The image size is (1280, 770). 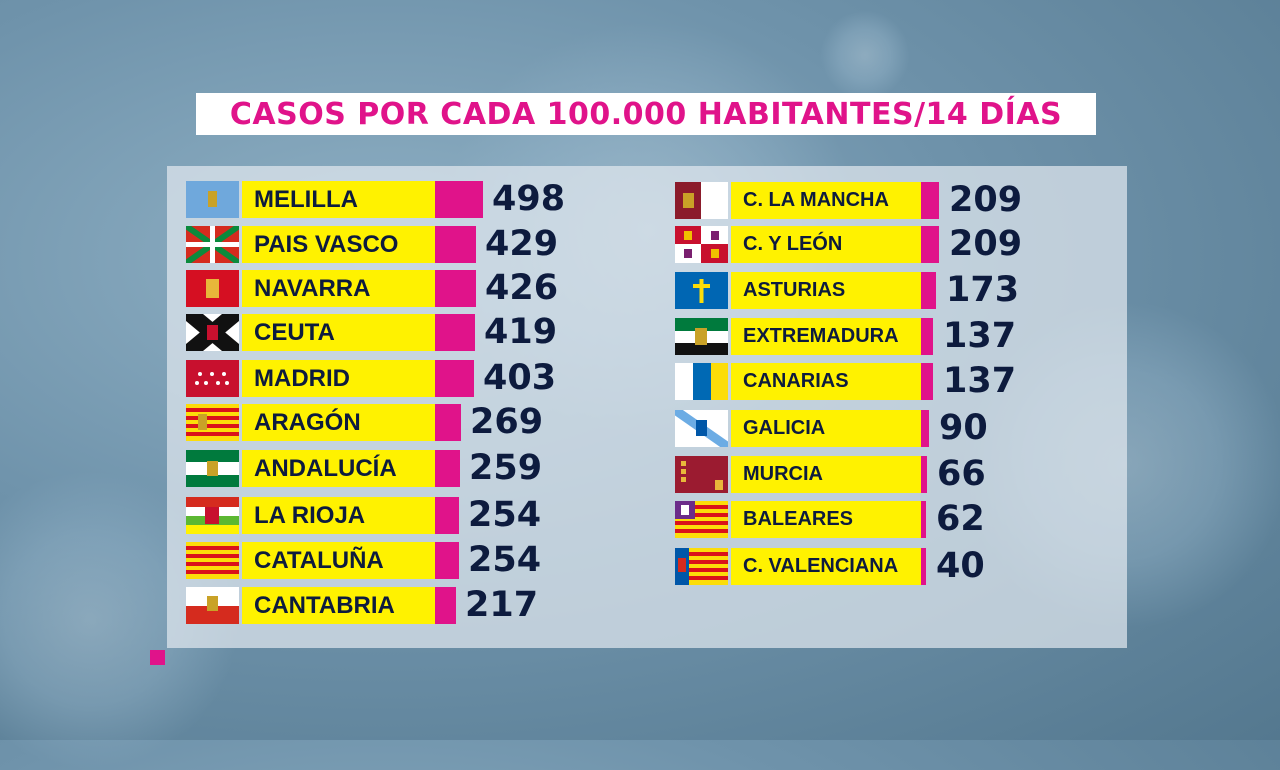 What do you see at coordinates (930, 244) in the screenshot?
I see `bar-c-y-leon` at bounding box center [930, 244].